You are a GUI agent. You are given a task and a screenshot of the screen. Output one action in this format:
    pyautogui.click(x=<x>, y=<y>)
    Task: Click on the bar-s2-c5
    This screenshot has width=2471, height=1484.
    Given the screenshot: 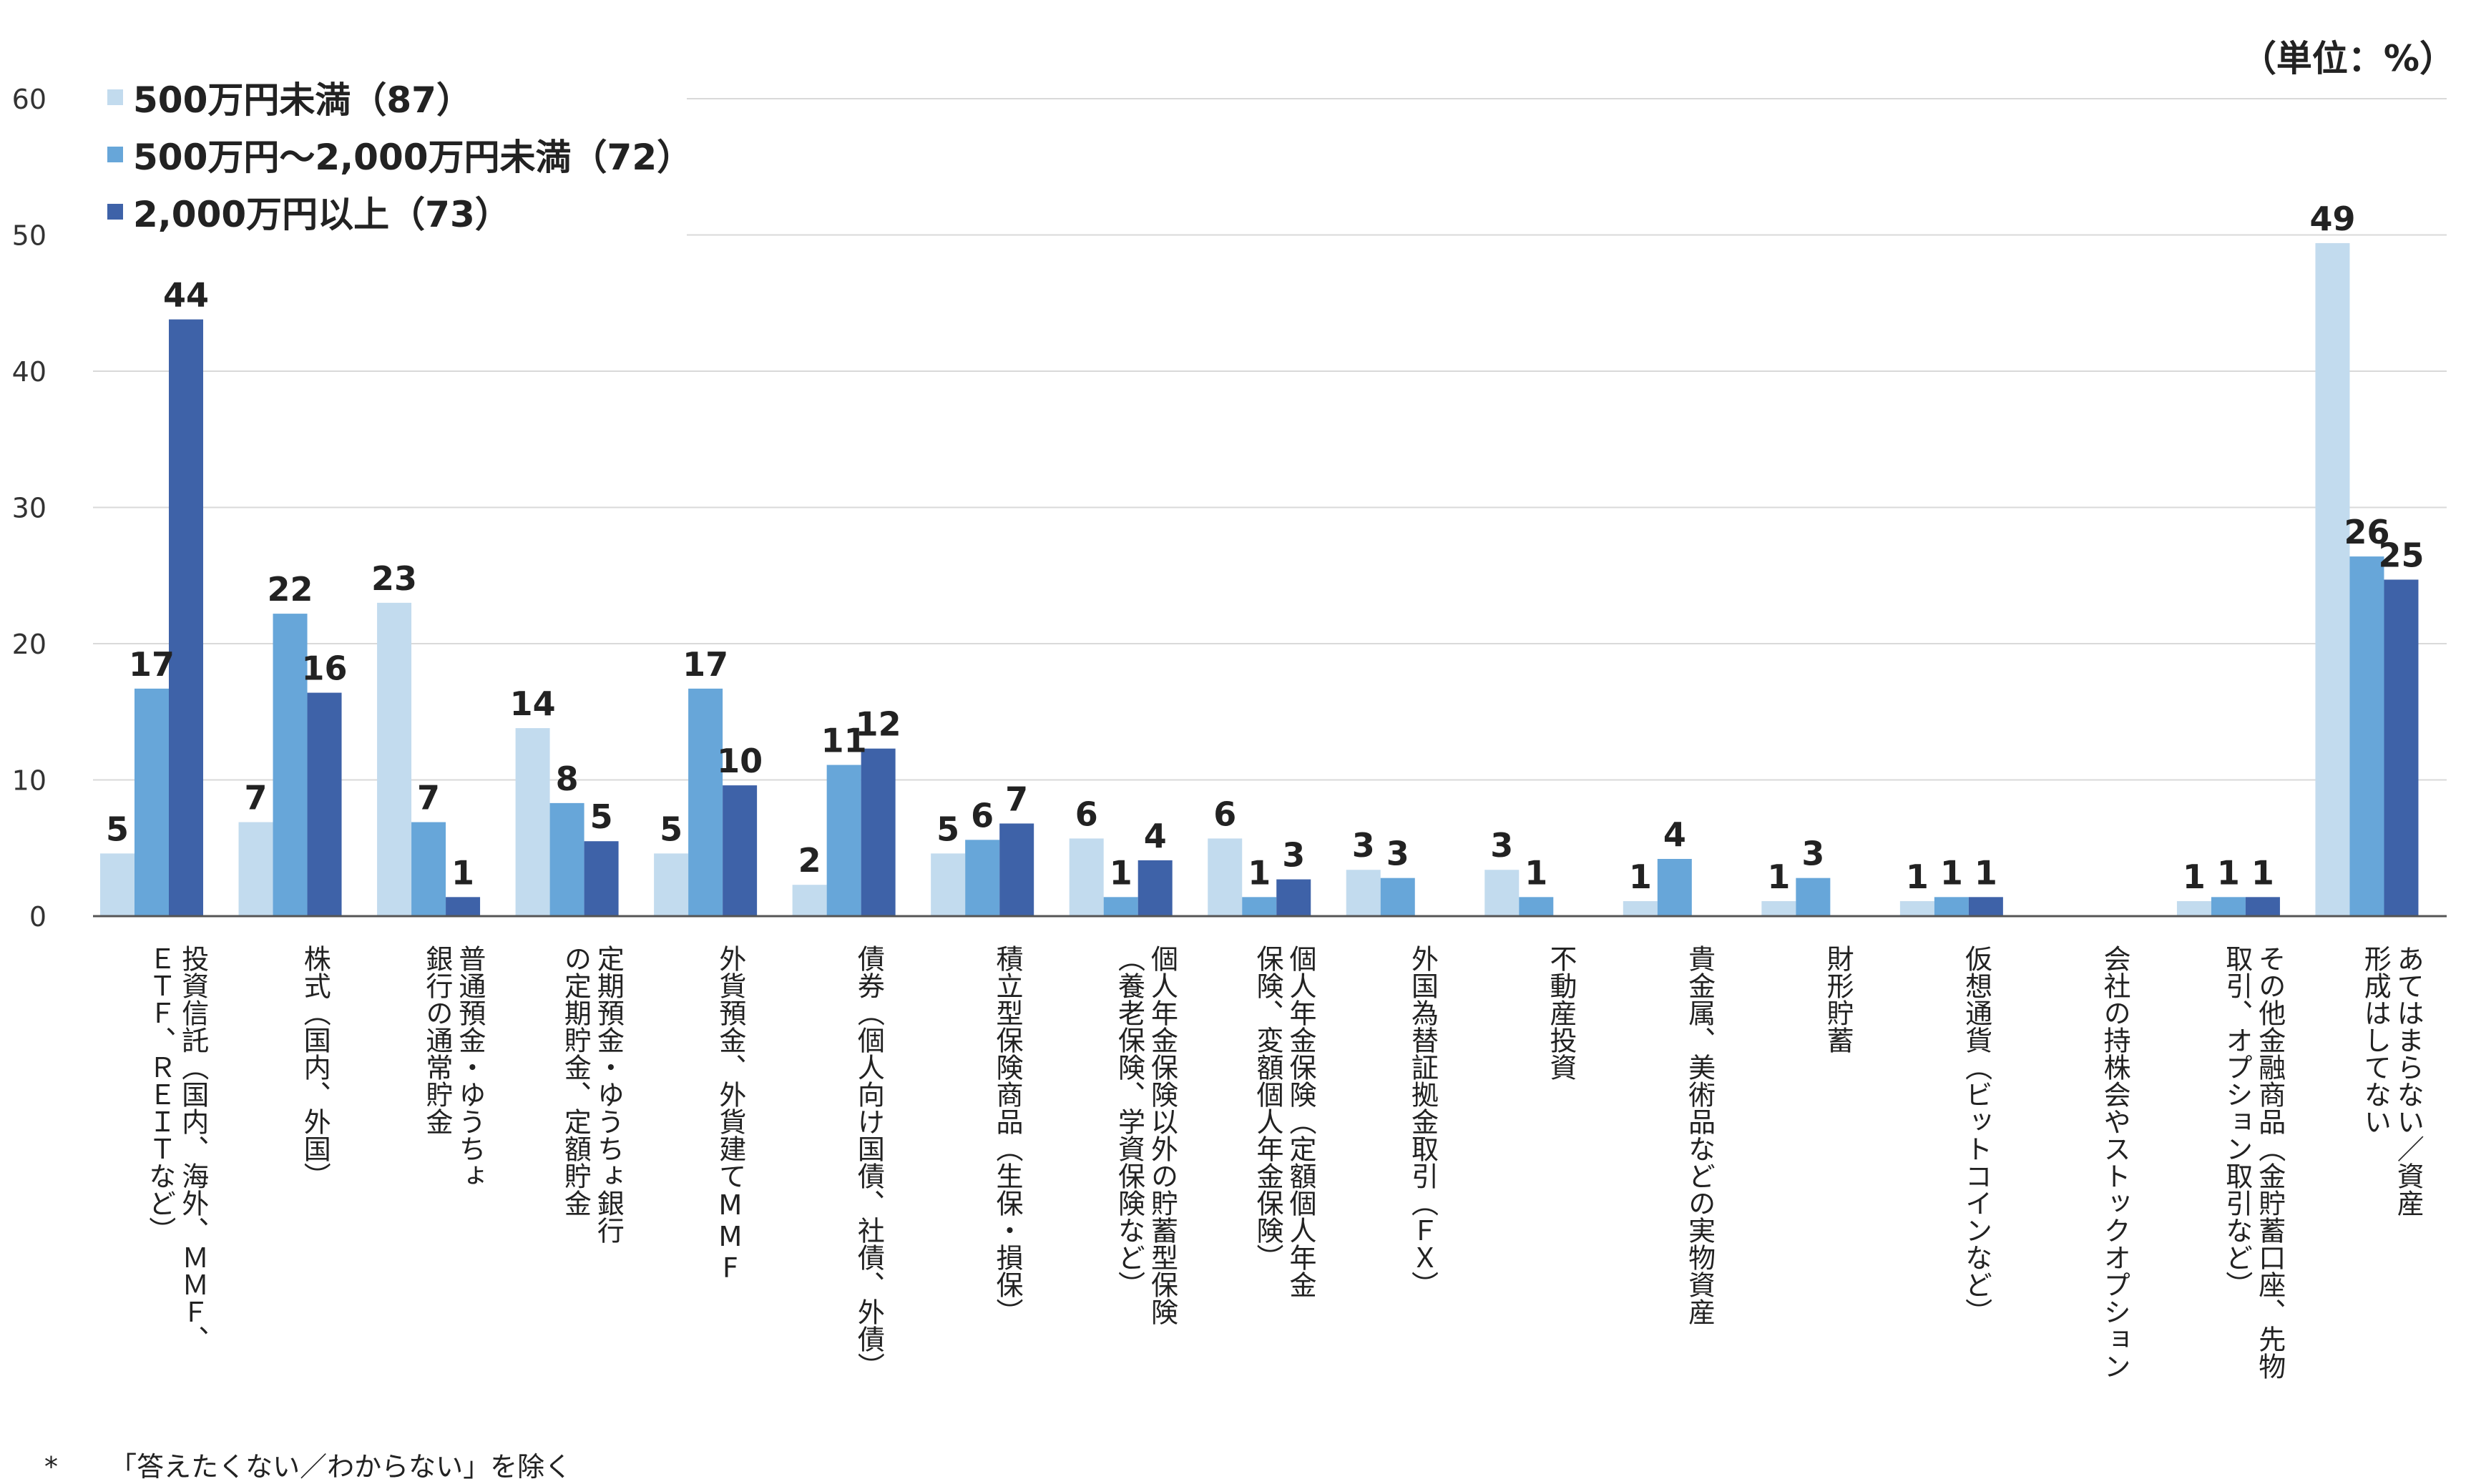 What is the action you would take?
    pyautogui.click(x=705, y=802)
    